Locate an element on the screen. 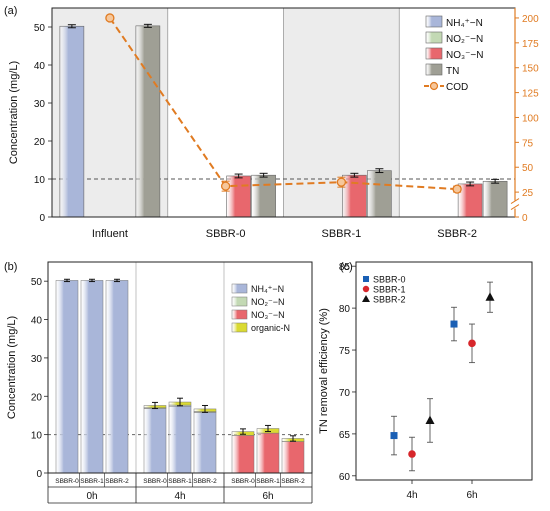 This screenshot has width=550, height=511. panel-label: (b) is located at coordinates (10, 267).